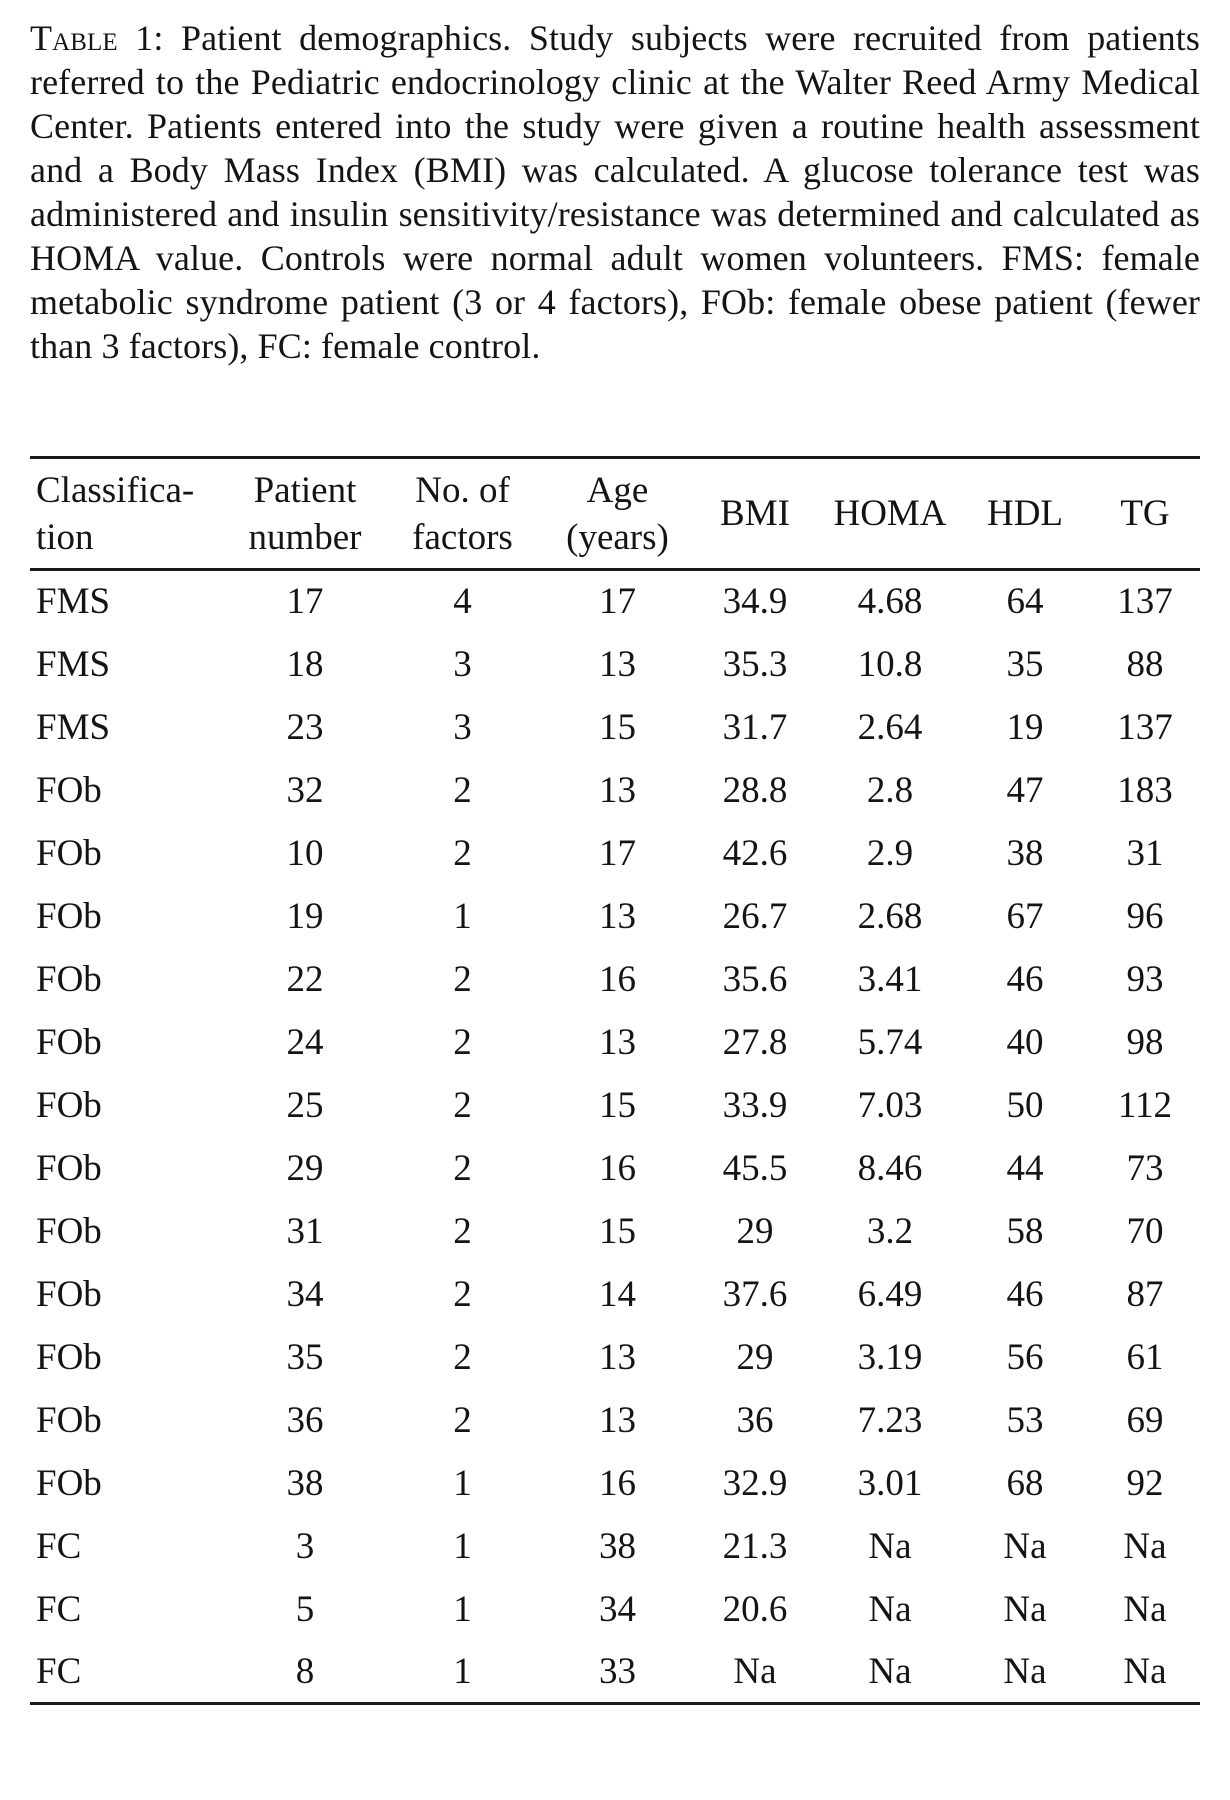 The width and height of the screenshot is (1230, 1800). What do you see at coordinates (305, 727) in the screenshot?
I see `table-cell: 23` at bounding box center [305, 727].